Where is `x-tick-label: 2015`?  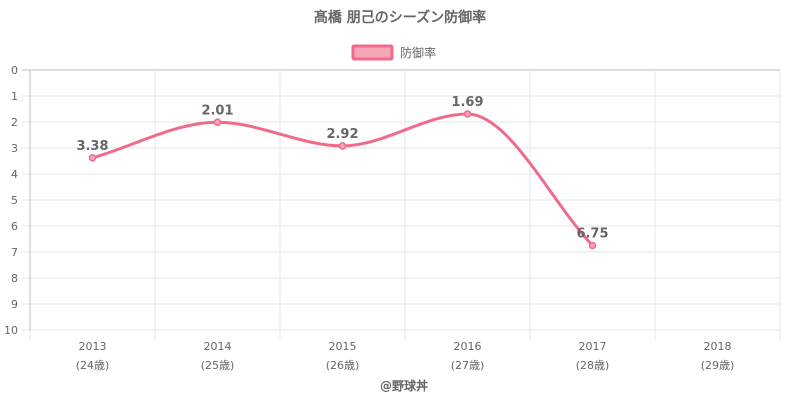 x-tick-label: 2015 is located at coordinates (343, 346).